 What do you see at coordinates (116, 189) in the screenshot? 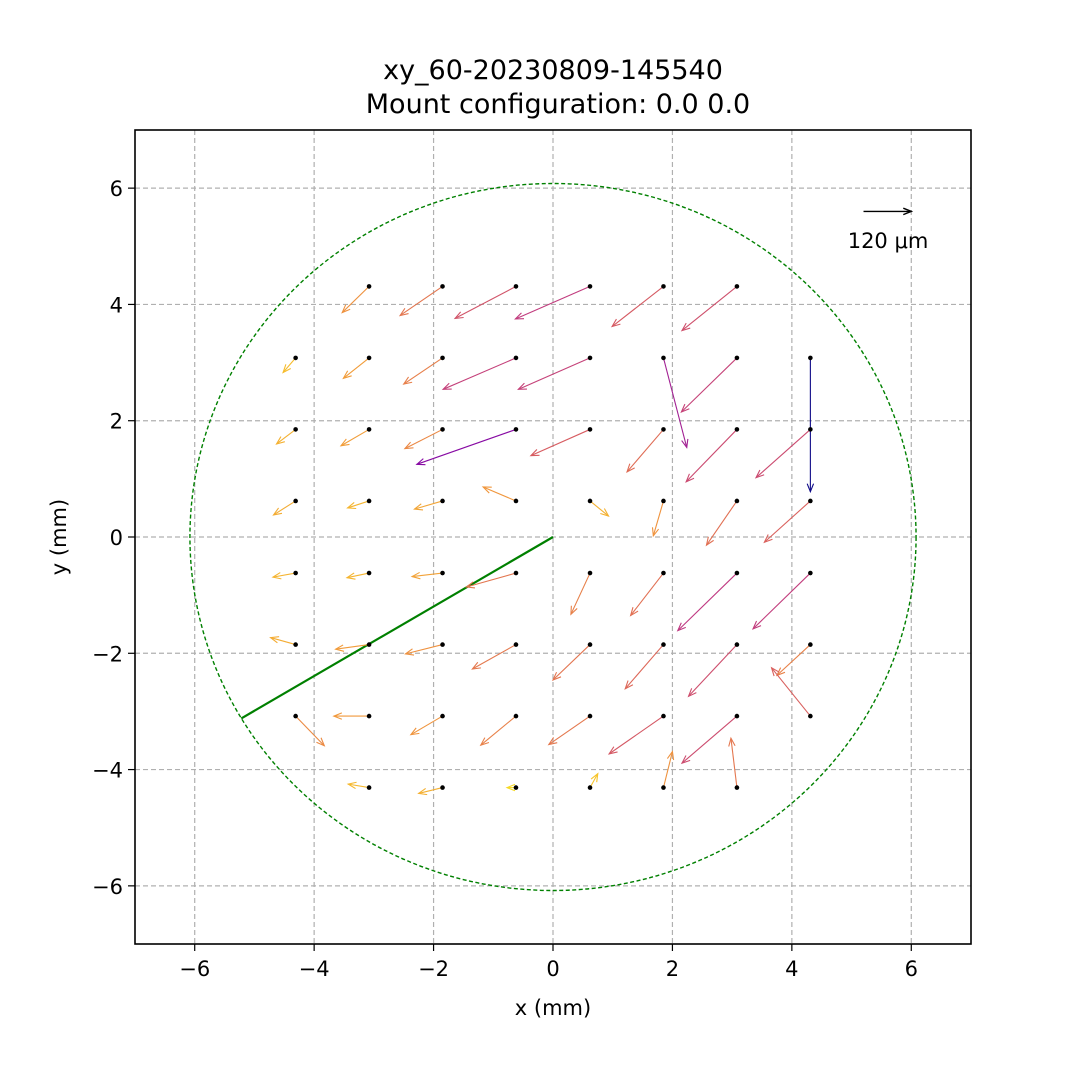
I see `y-tick-label: 6` at bounding box center [116, 189].